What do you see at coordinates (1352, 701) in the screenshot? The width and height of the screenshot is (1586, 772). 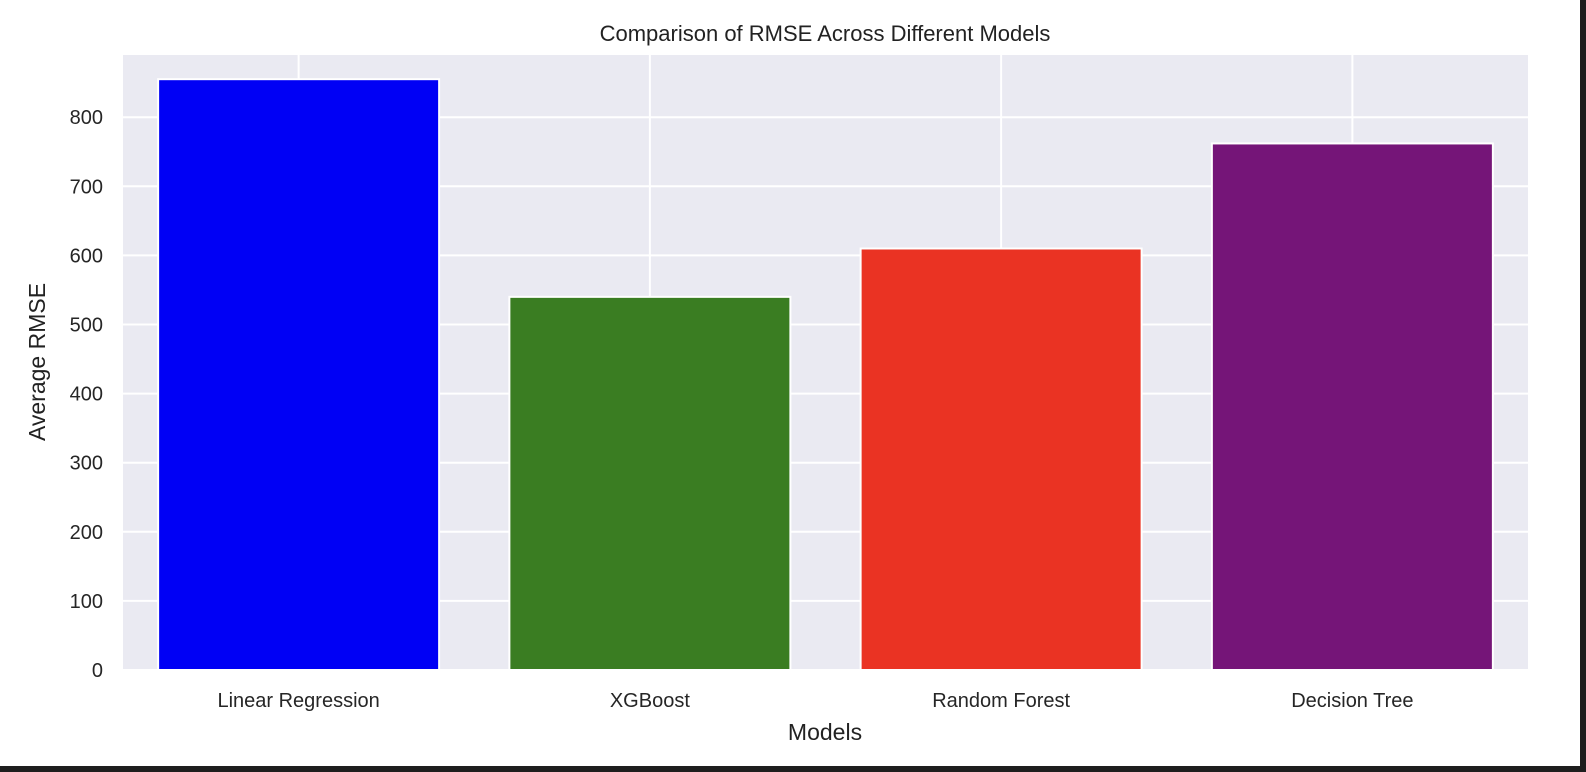 I see `x-tick-label: Decision Tree` at bounding box center [1352, 701].